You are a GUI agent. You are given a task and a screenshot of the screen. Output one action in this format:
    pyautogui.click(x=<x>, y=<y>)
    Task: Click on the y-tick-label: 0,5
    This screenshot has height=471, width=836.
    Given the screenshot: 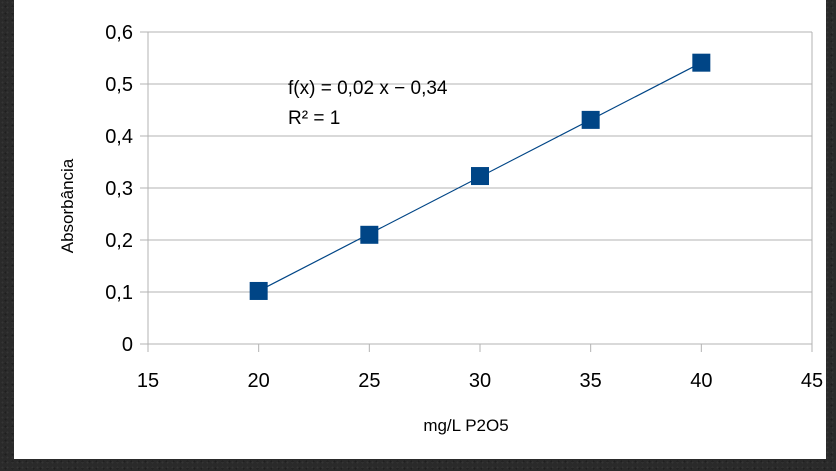 What is the action you would take?
    pyautogui.click(x=119, y=85)
    